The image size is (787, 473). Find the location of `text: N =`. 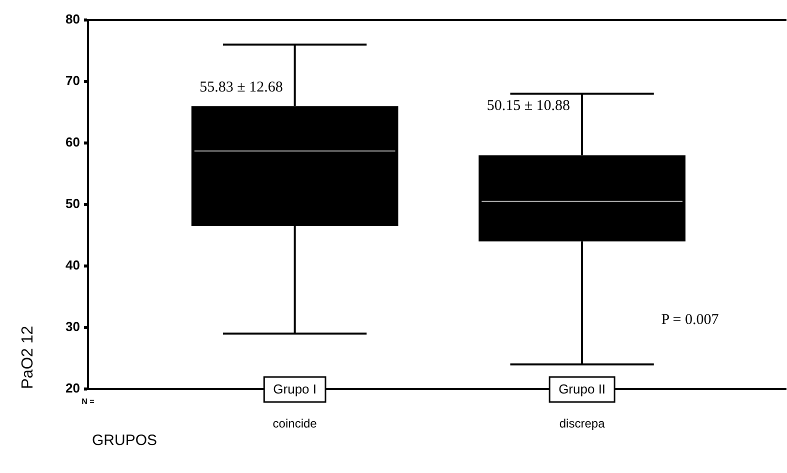

text: N = is located at coordinates (88, 401).